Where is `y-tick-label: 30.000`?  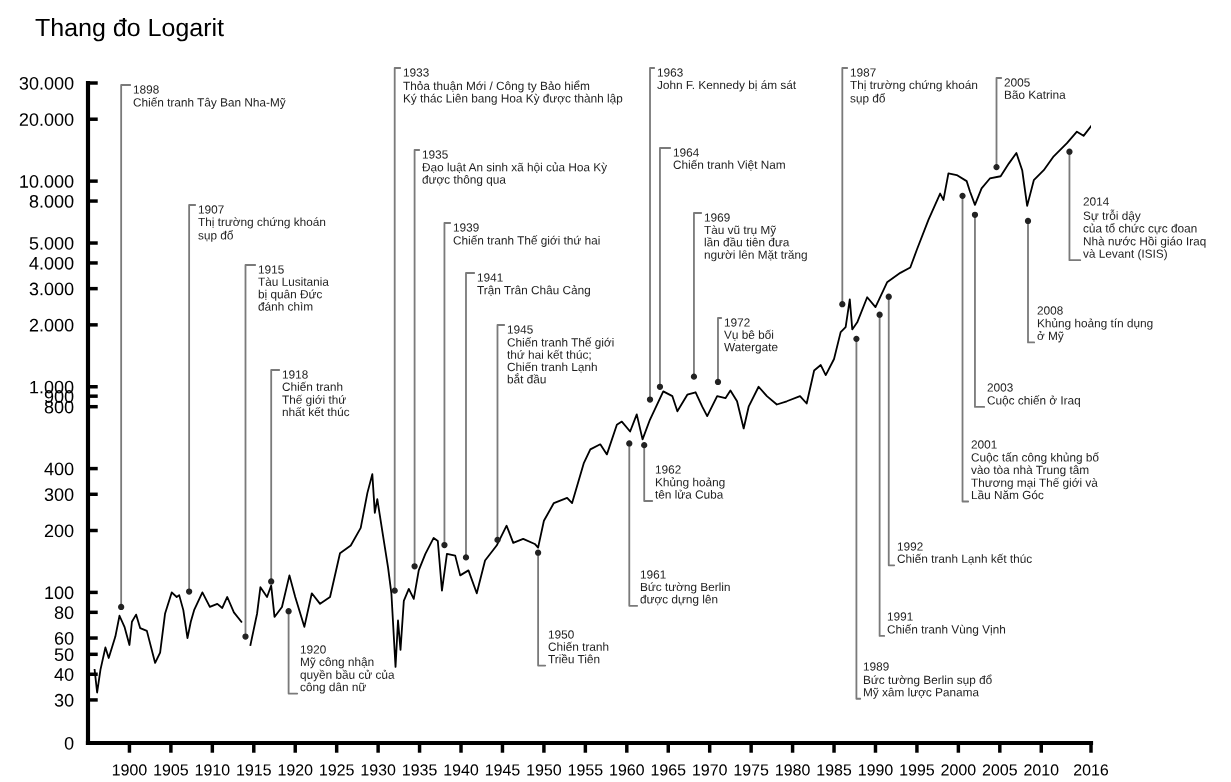 y-tick-label: 30.000 is located at coordinates (46, 83).